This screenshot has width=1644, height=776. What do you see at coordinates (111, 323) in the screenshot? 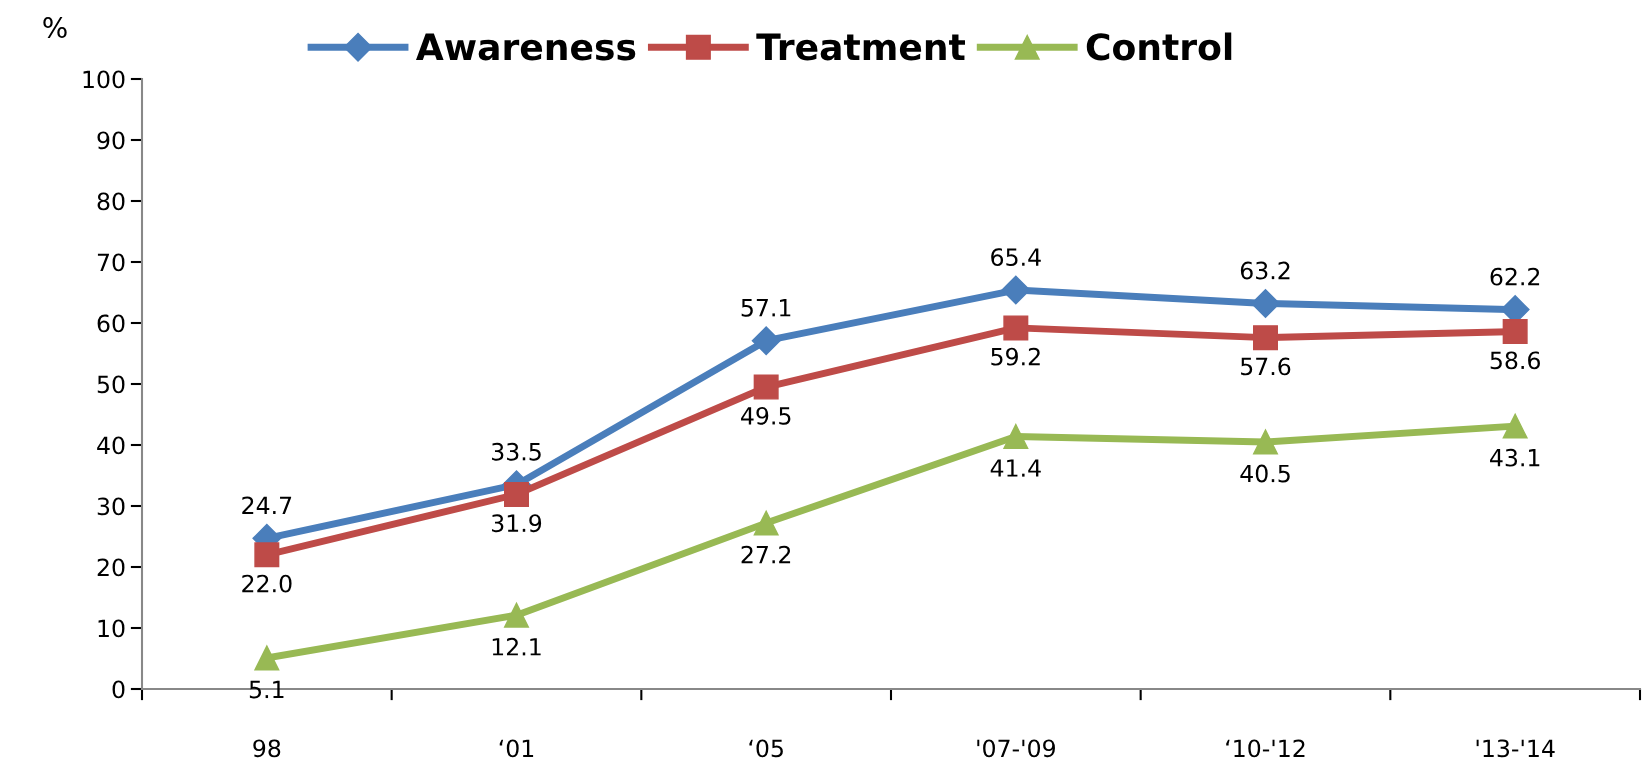
I see `y-tick-label: 60` at bounding box center [111, 323].